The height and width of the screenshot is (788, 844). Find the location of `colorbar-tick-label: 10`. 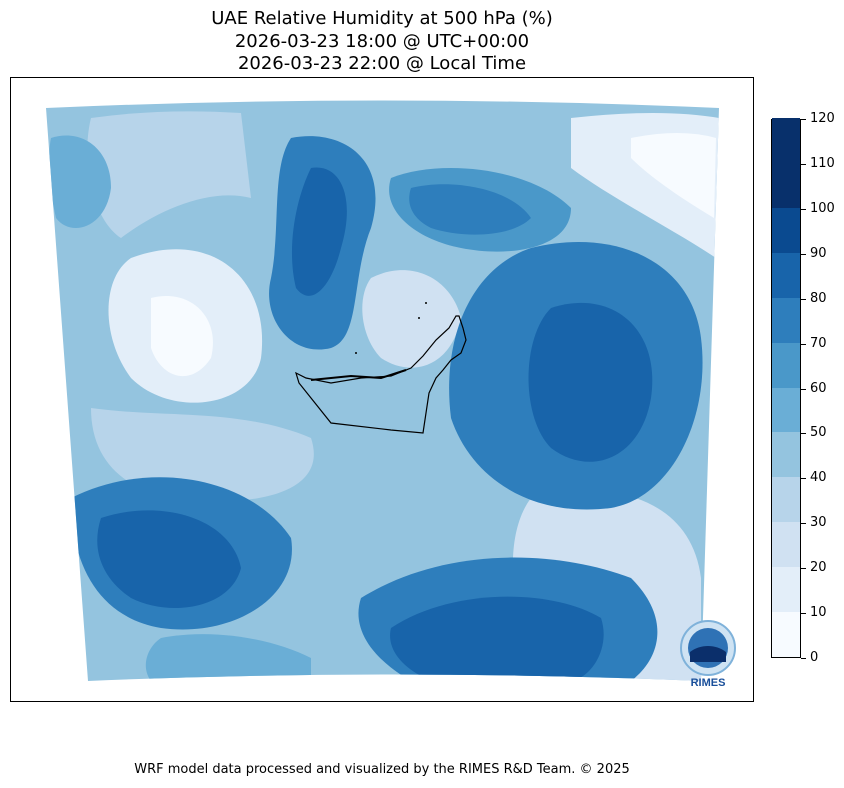

colorbar-tick-label: 10 is located at coordinates (818, 613).